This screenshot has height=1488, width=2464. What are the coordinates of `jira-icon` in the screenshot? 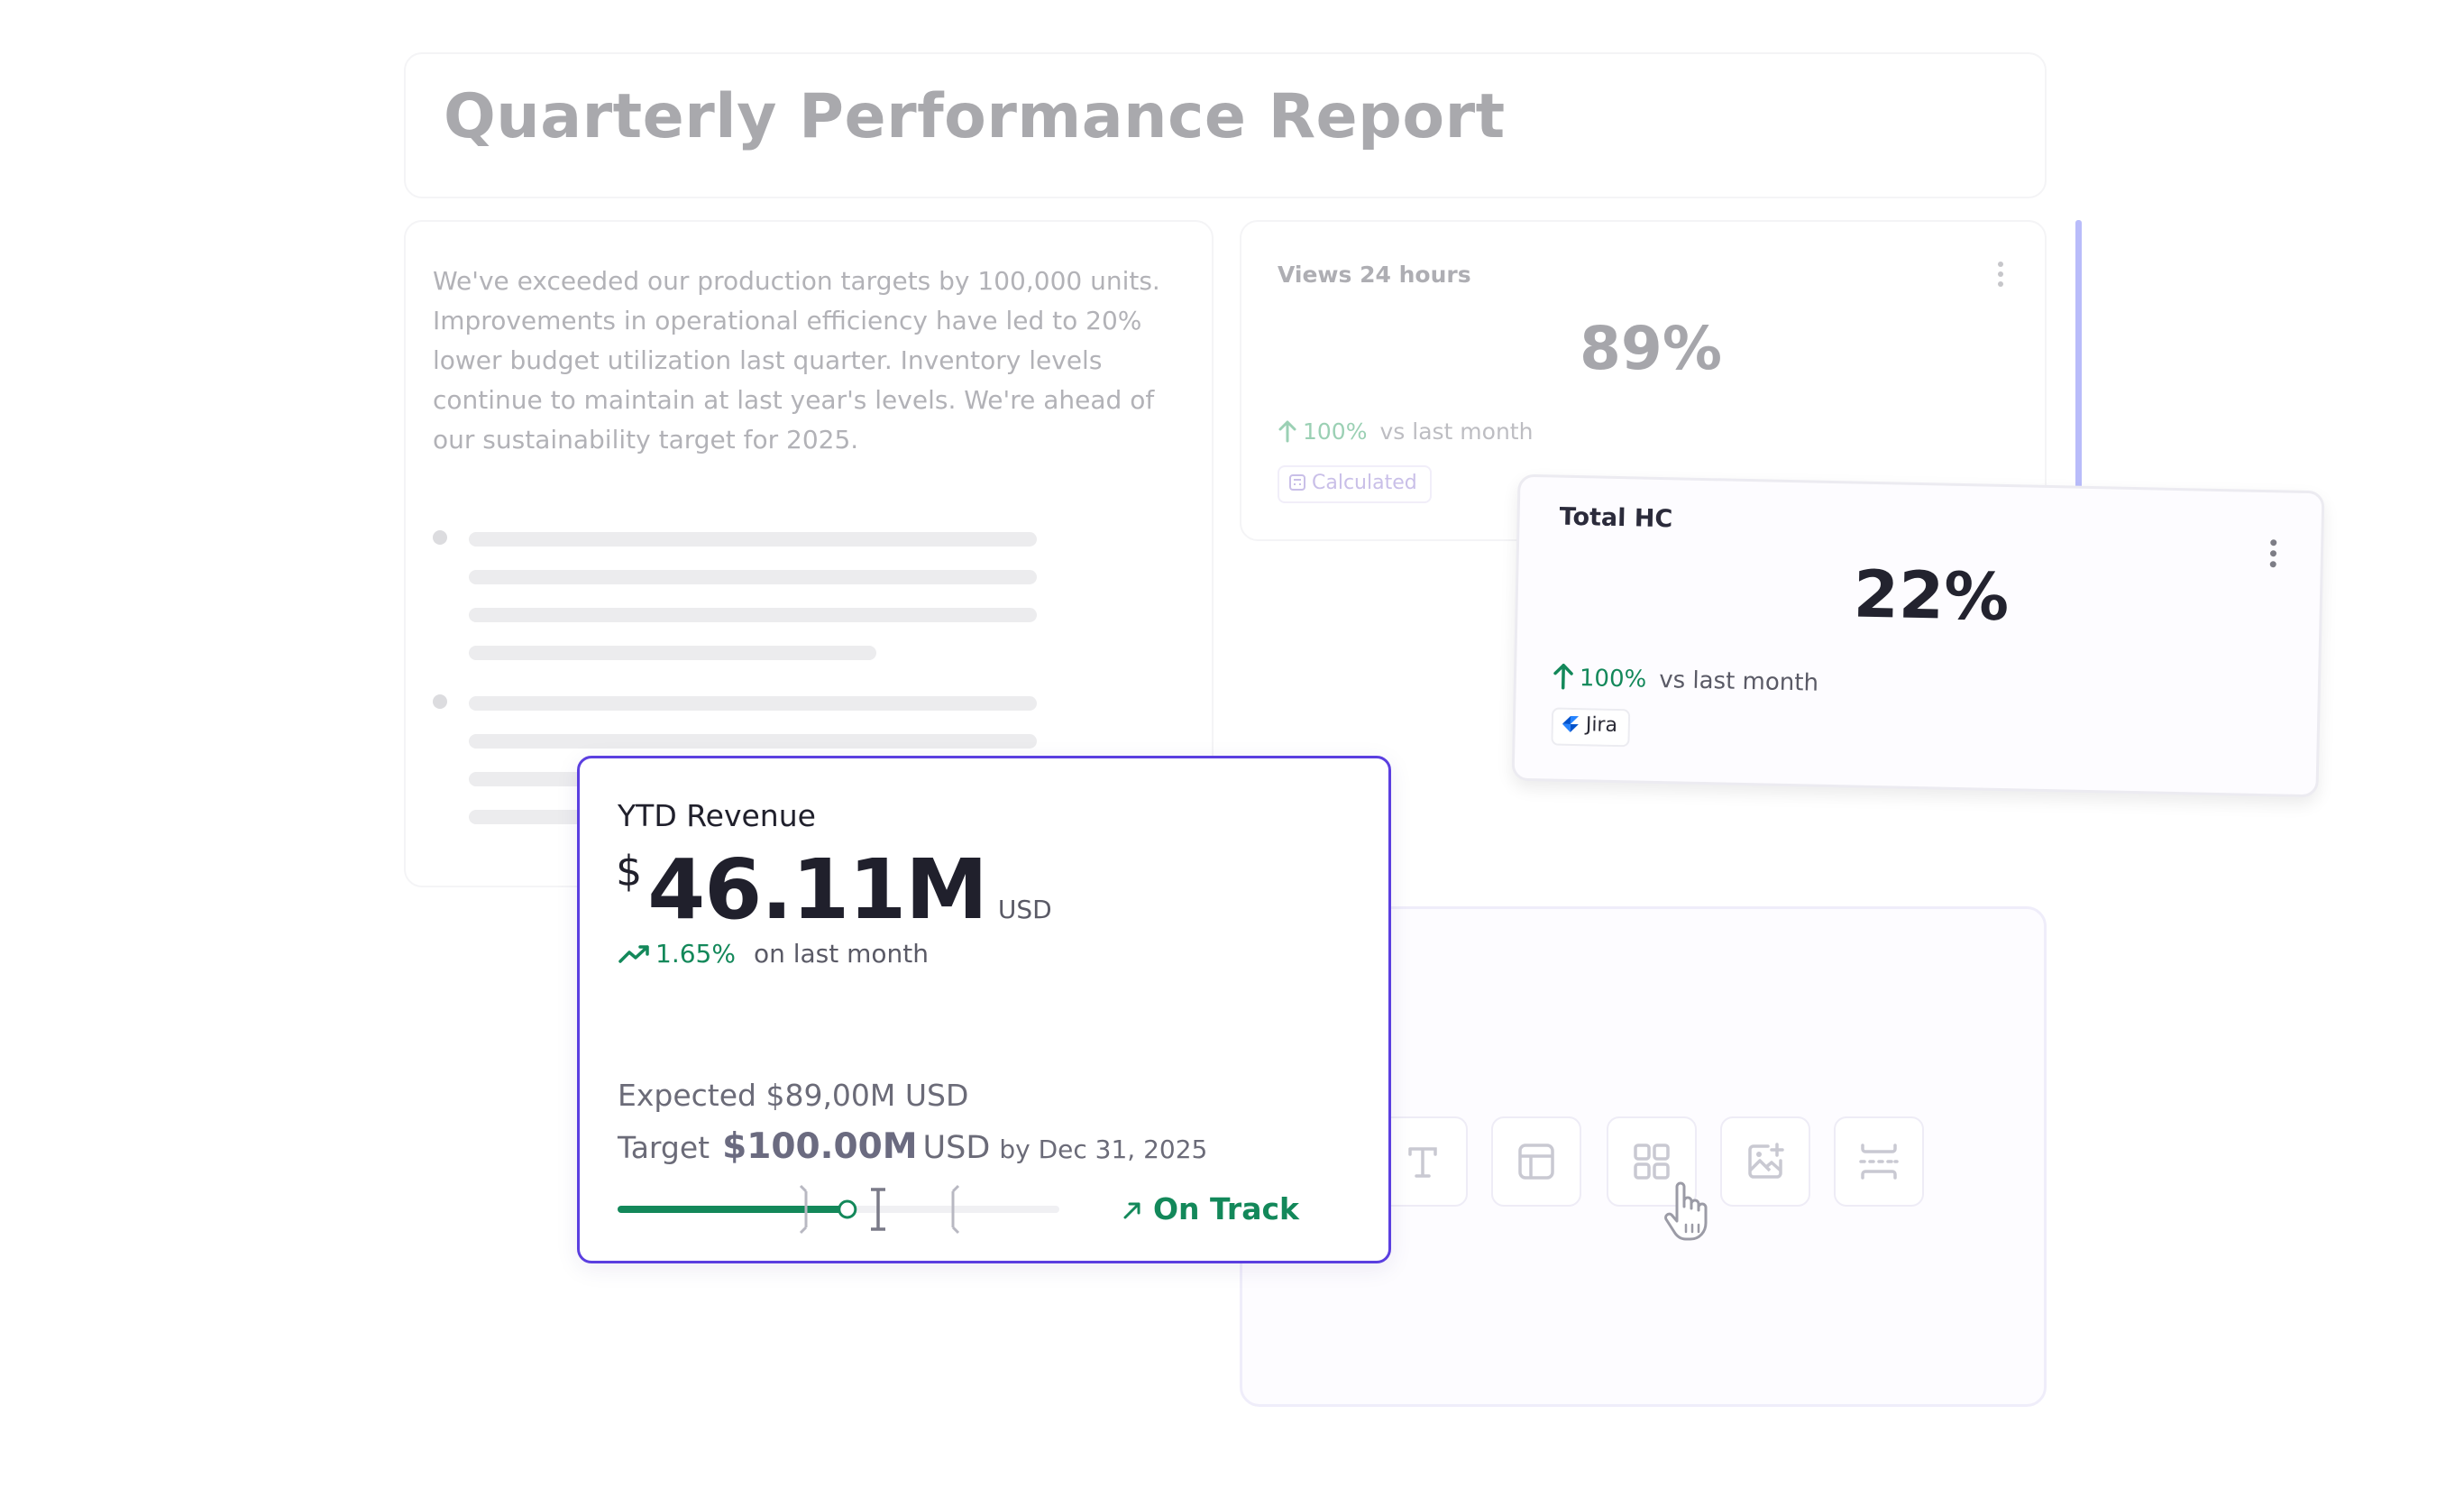 It's located at (1571, 724).